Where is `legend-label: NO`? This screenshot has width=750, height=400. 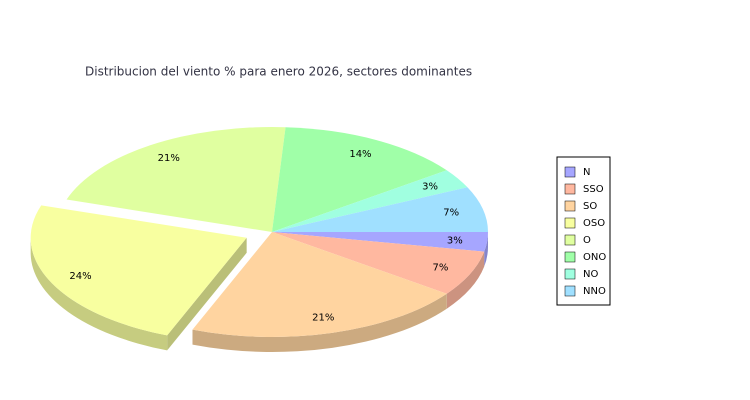 legend-label: NO is located at coordinates (590, 274).